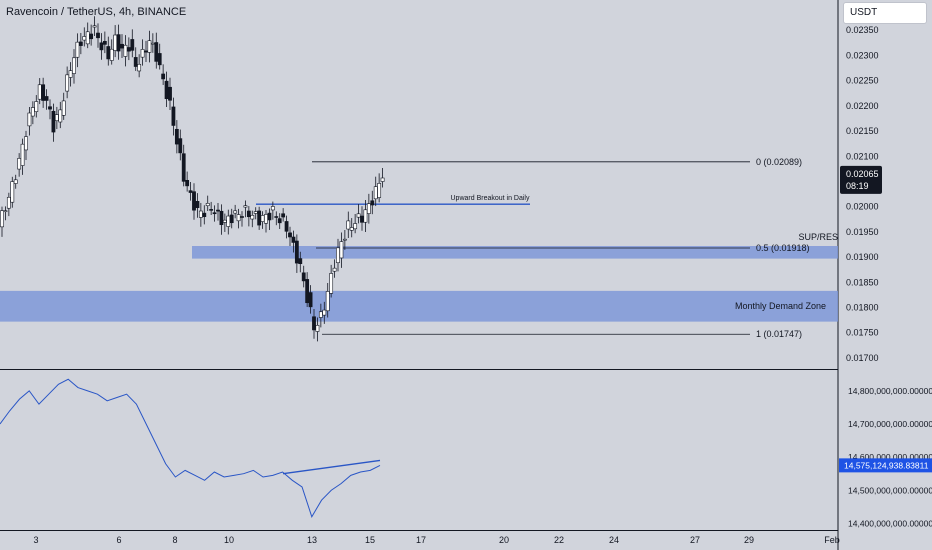  What do you see at coordinates (780, 306) in the screenshot?
I see `monthly-demand-label: Monthly Demand Zone` at bounding box center [780, 306].